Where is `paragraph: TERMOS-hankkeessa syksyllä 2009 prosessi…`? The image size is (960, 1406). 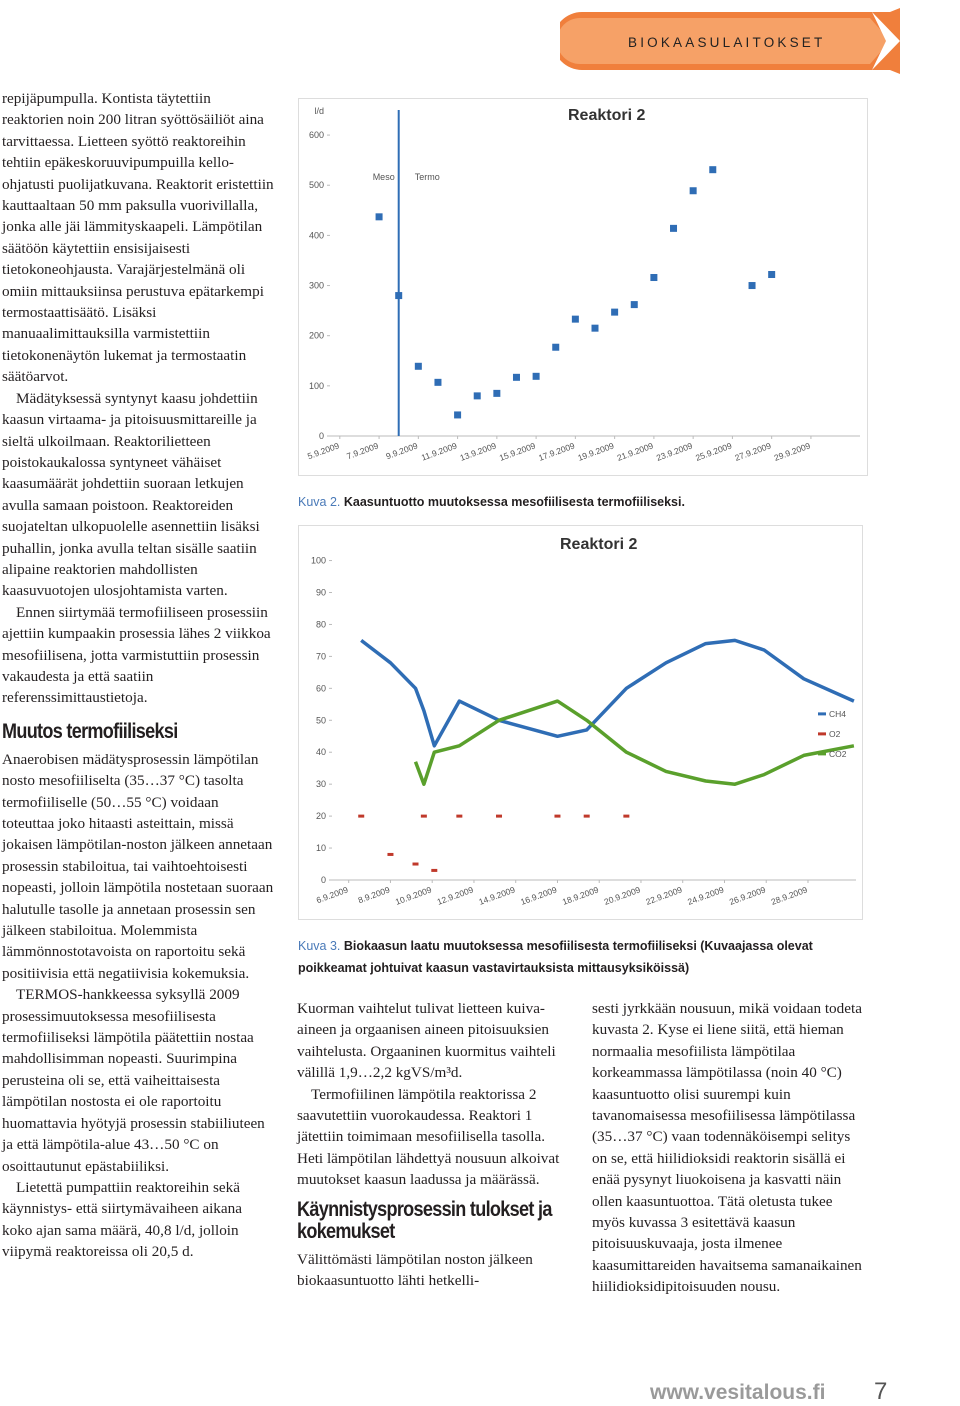 paragraph: TERMOS-hankkeessa syksyllä 2009 prosessi… is located at coordinates (133, 1080).